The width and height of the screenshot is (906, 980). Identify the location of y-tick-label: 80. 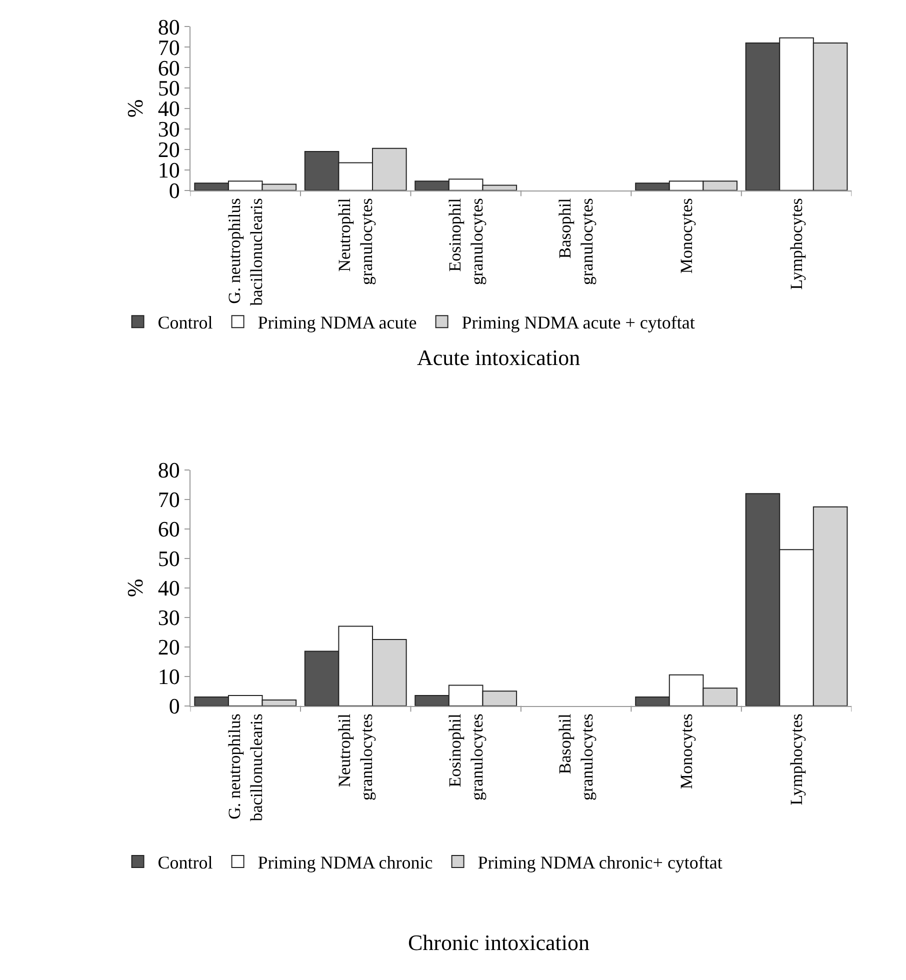
(169, 470).